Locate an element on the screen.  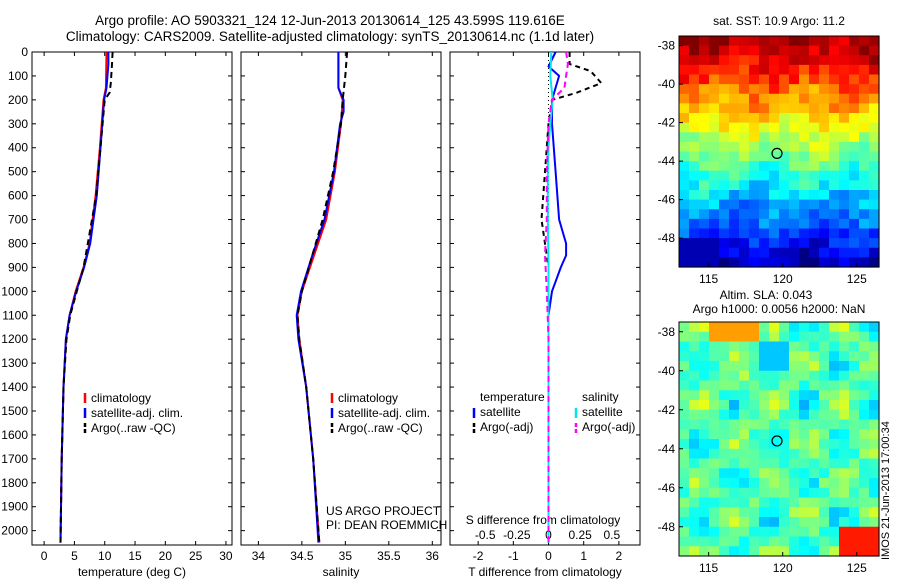
sla-map-ytick-label: -42 is located at coordinates (667, 410).